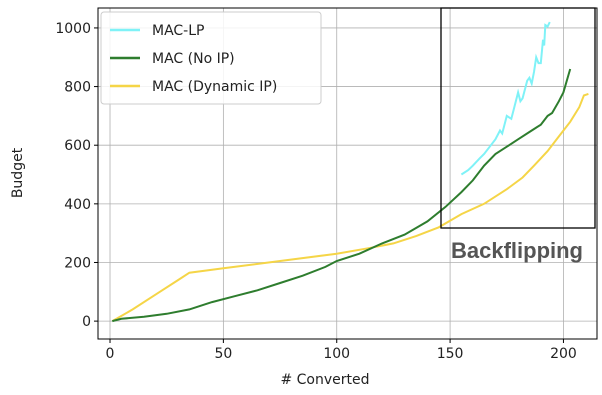 The height and width of the screenshot is (395, 602). I want to click on legend-label: MAC (No IP), so click(193, 59).